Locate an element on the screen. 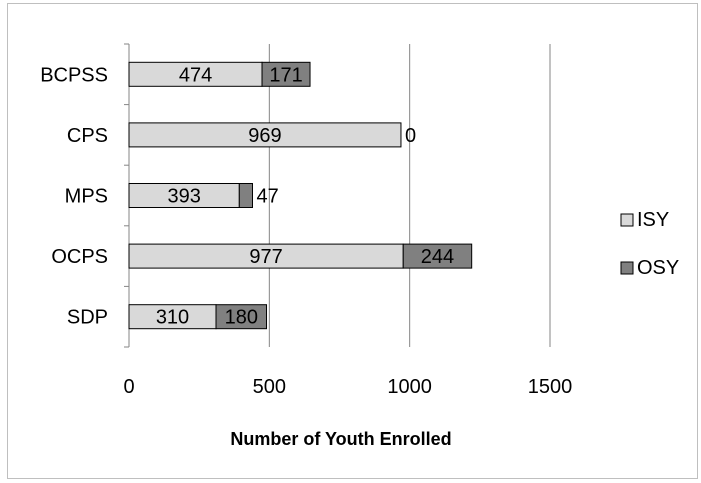 Image resolution: width=701 pixels, height=483 pixels. category-axis: BCPSS CPS MPS OCPS SDP is located at coordinates (85, 195).